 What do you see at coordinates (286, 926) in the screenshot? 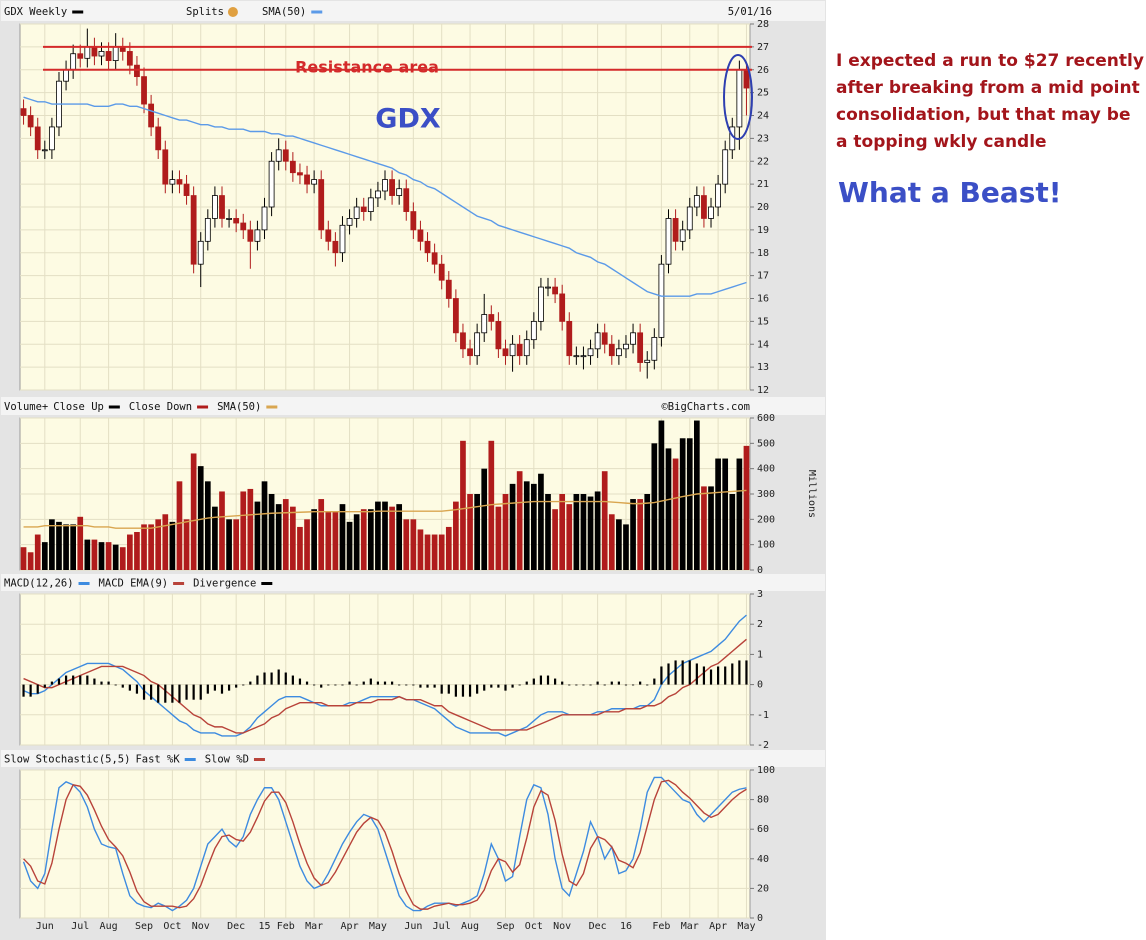
I see `x-tick-label: Feb` at bounding box center [286, 926].